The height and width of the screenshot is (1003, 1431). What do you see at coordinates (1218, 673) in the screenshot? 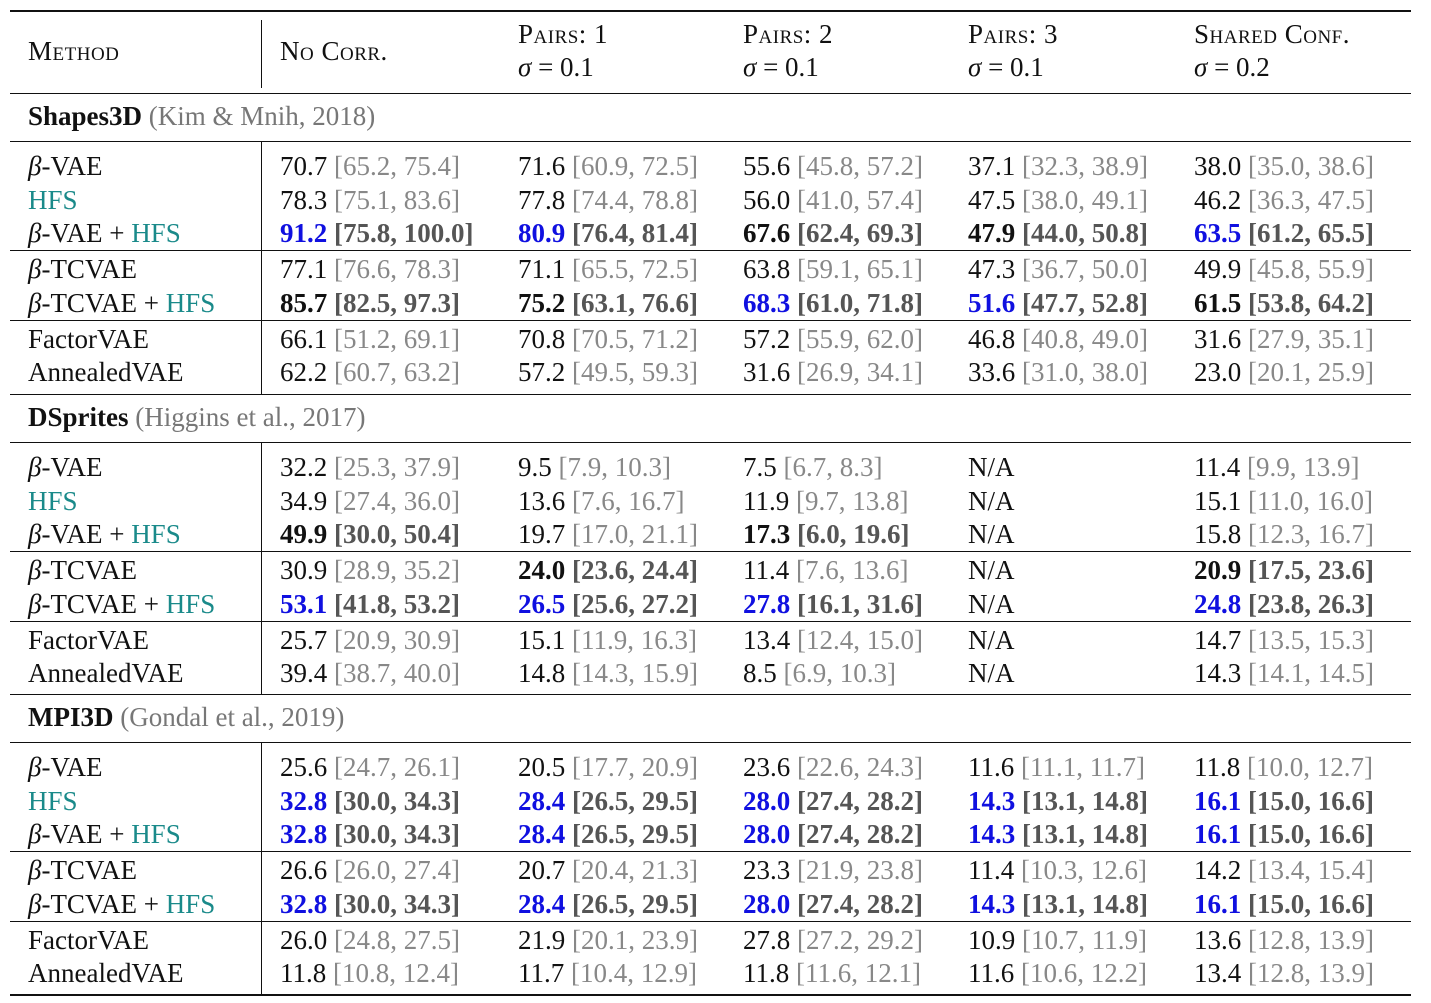
I see `score-value: 14.3` at bounding box center [1218, 673].